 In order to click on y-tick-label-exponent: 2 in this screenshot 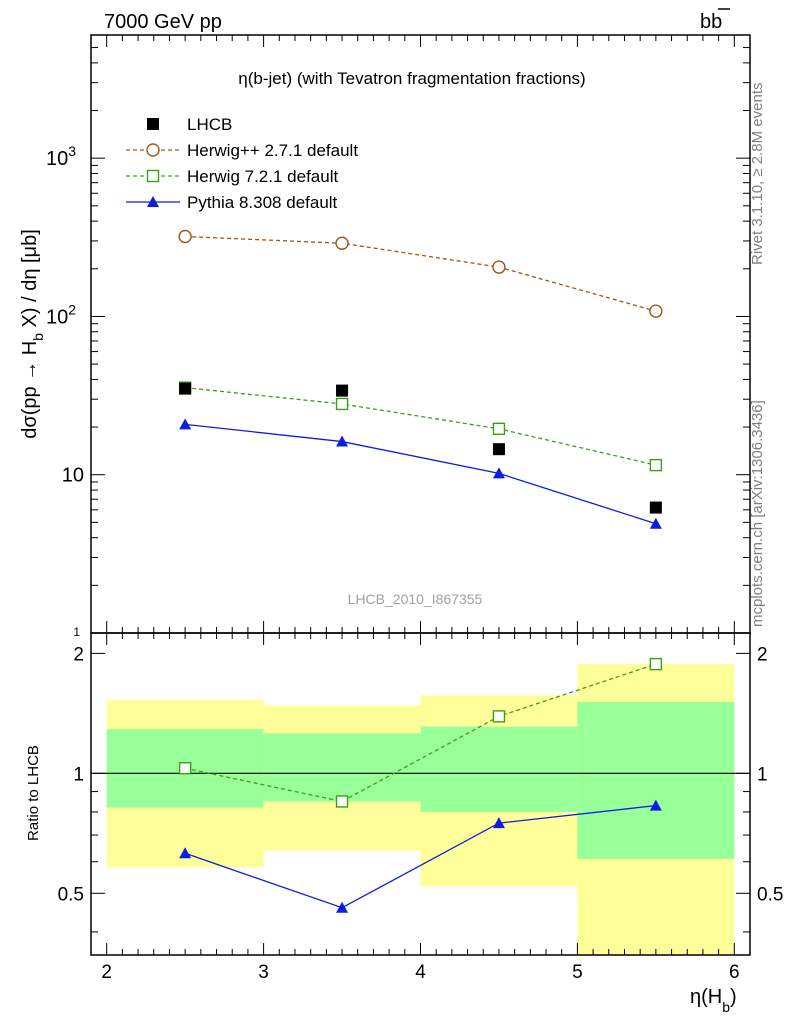, I will do `click(72, 309)`.